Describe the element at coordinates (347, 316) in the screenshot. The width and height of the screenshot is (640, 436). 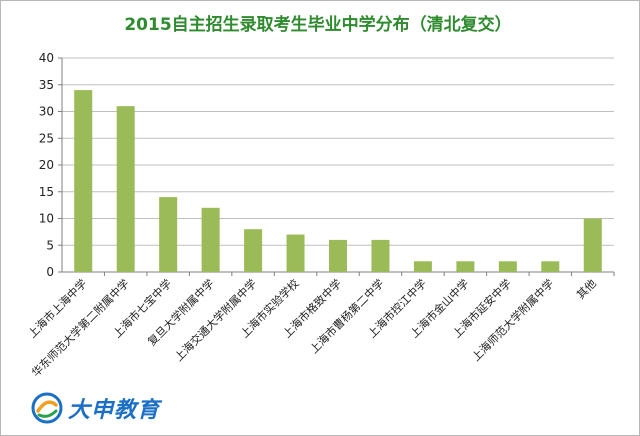
I see `x-tick-label: 上海市曹杨第二中学` at that location.